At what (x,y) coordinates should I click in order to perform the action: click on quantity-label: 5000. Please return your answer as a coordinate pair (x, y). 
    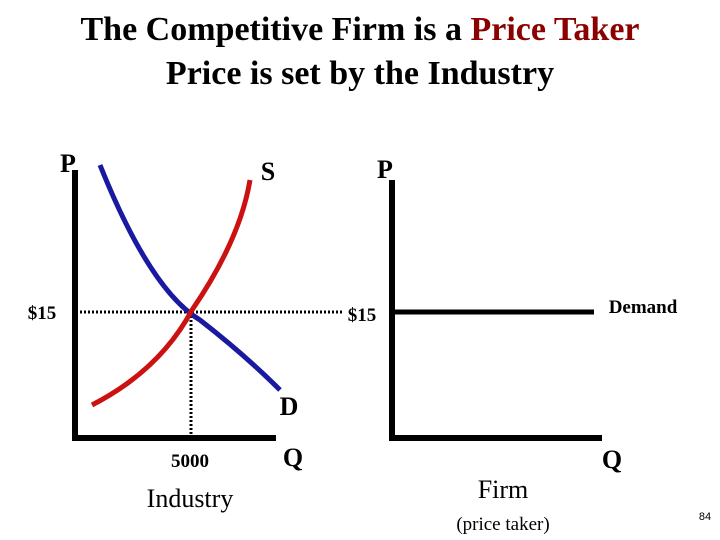
    Looking at the image, I should click on (190, 461).